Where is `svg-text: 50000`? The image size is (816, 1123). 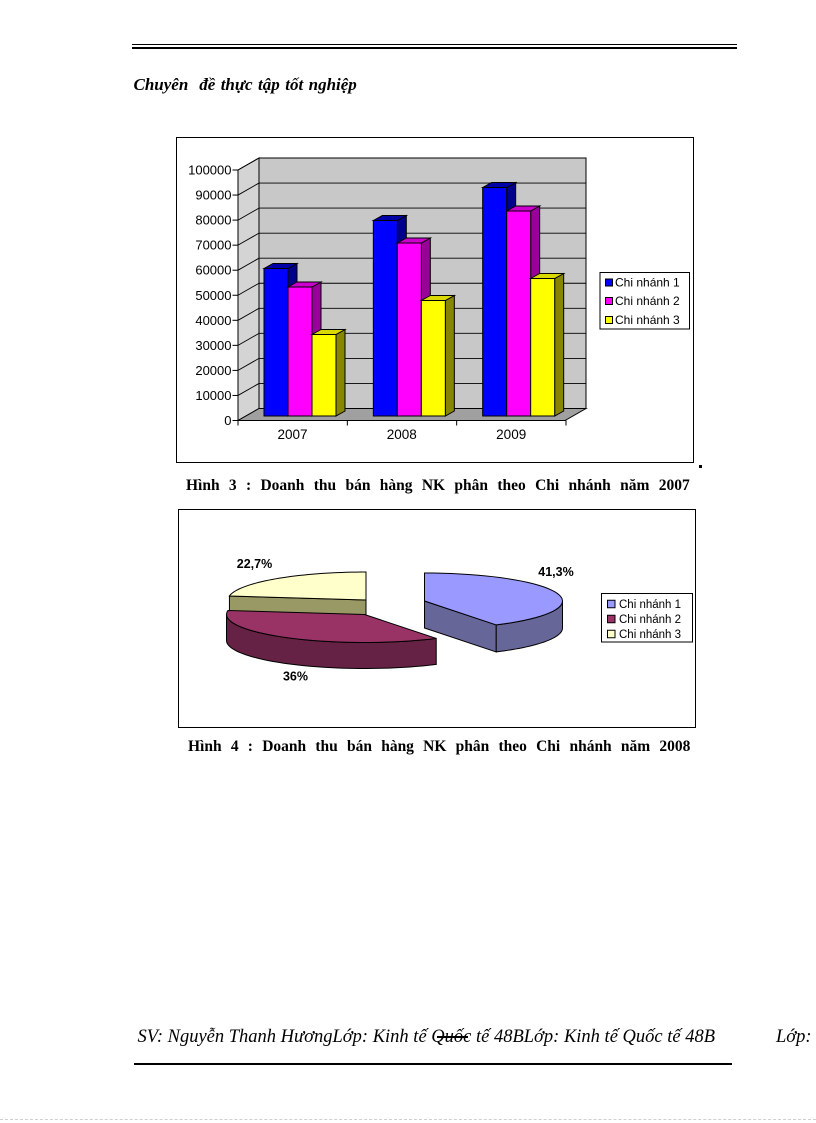
svg-text: 50000 is located at coordinates (213, 295).